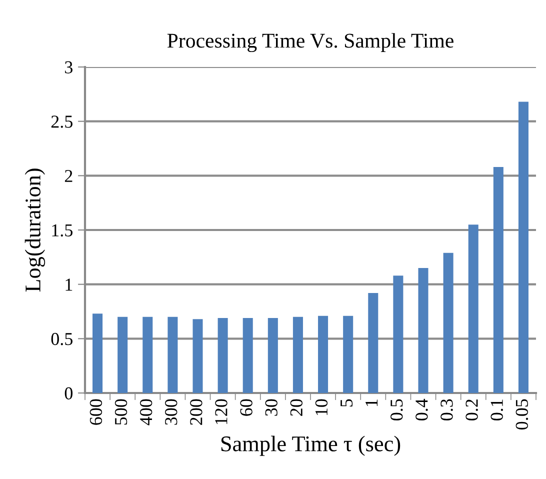 The height and width of the screenshot is (479, 546). Describe the element at coordinates (68, 393) in the screenshot. I see `y-tick-label: 0` at that location.